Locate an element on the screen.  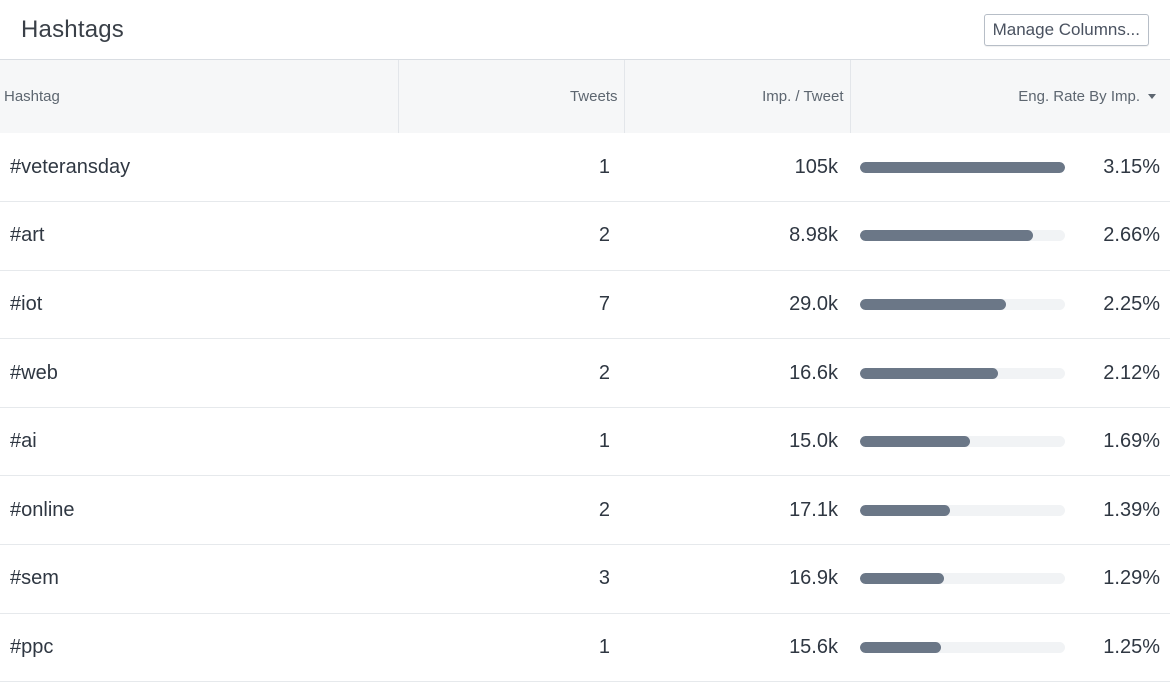
table-row: #art 2 8.98k 2.66% is located at coordinates (585, 236).